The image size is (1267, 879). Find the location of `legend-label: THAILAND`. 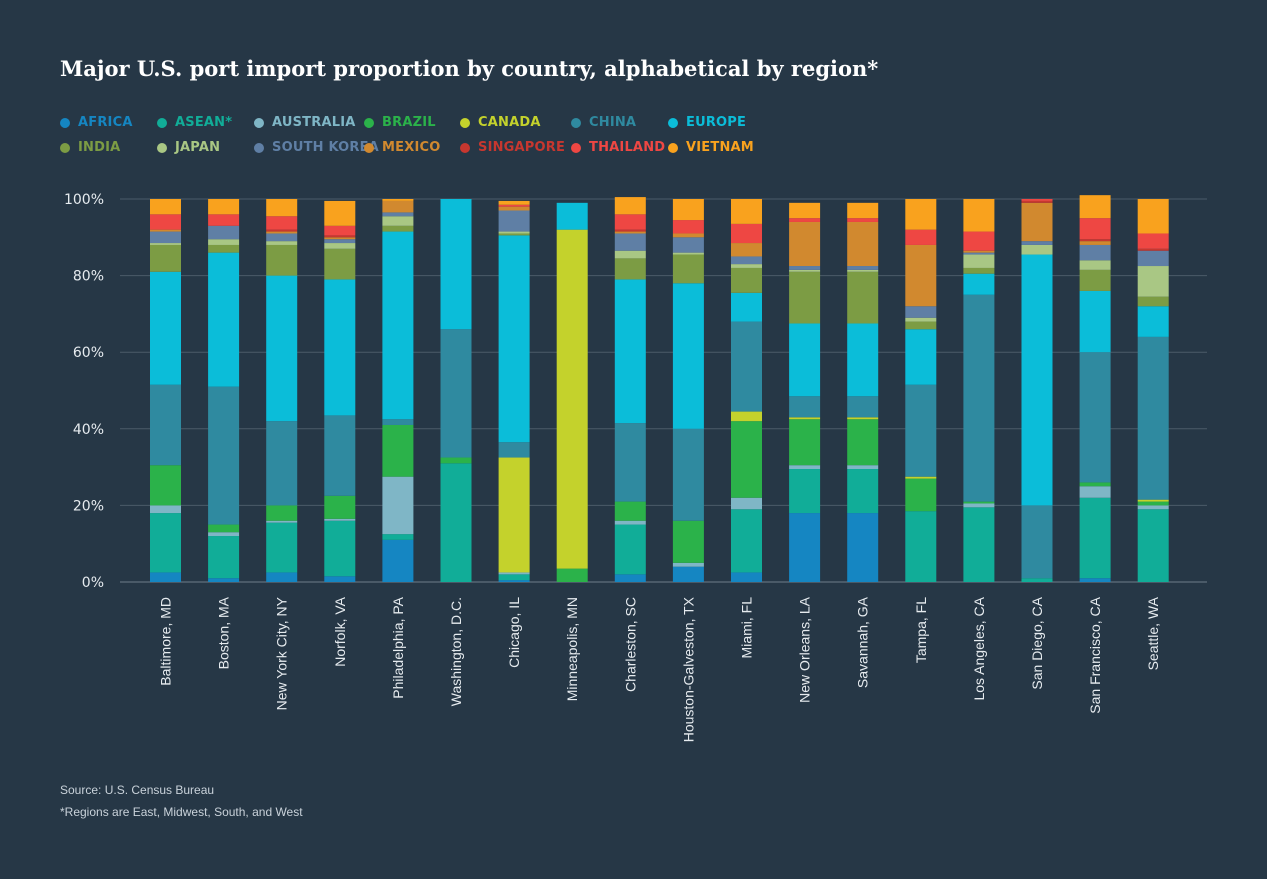

legend-label: THAILAND is located at coordinates (627, 147).